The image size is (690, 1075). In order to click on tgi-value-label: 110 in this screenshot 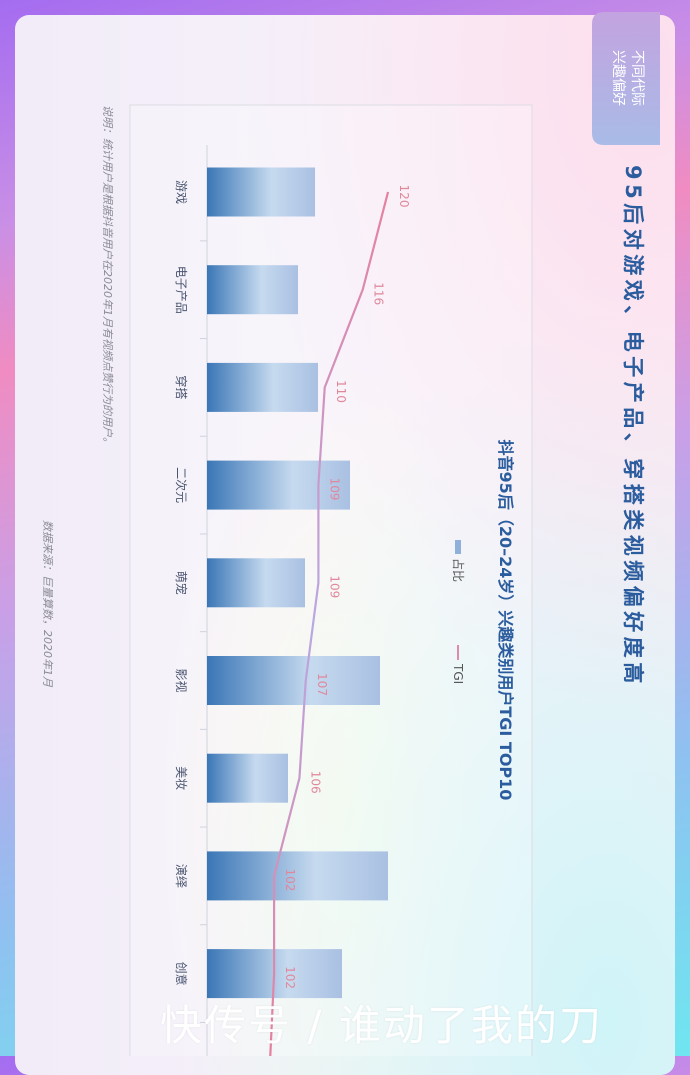, I will do `click(341, 391)`.